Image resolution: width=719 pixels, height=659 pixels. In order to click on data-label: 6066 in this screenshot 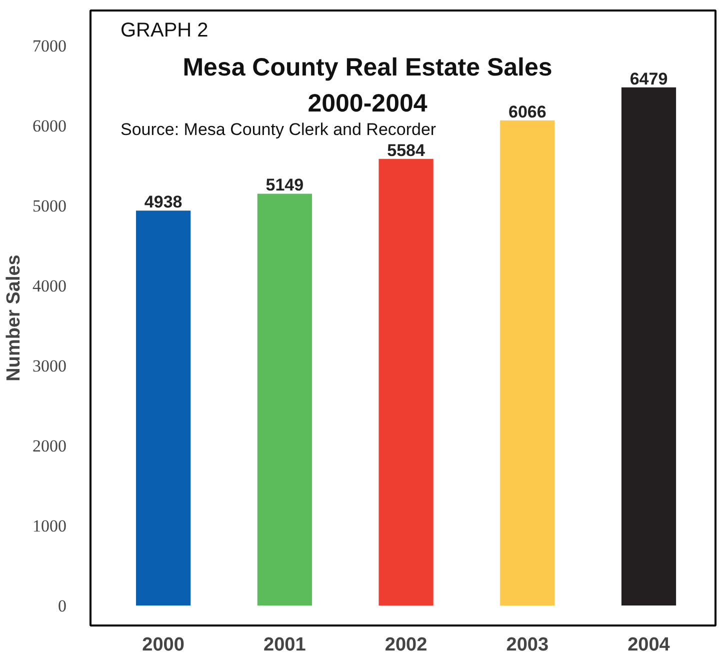, I will do `click(527, 112)`.